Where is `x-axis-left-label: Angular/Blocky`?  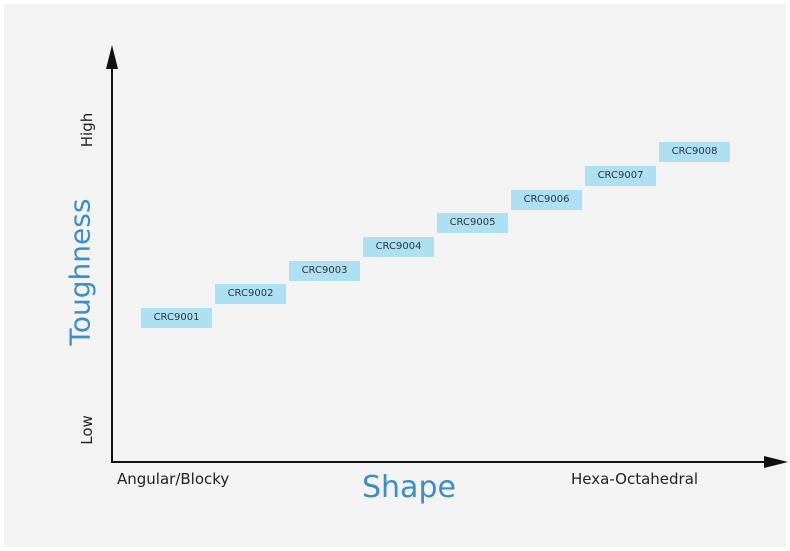 x-axis-left-label: Angular/Blocky is located at coordinates (173, 479).